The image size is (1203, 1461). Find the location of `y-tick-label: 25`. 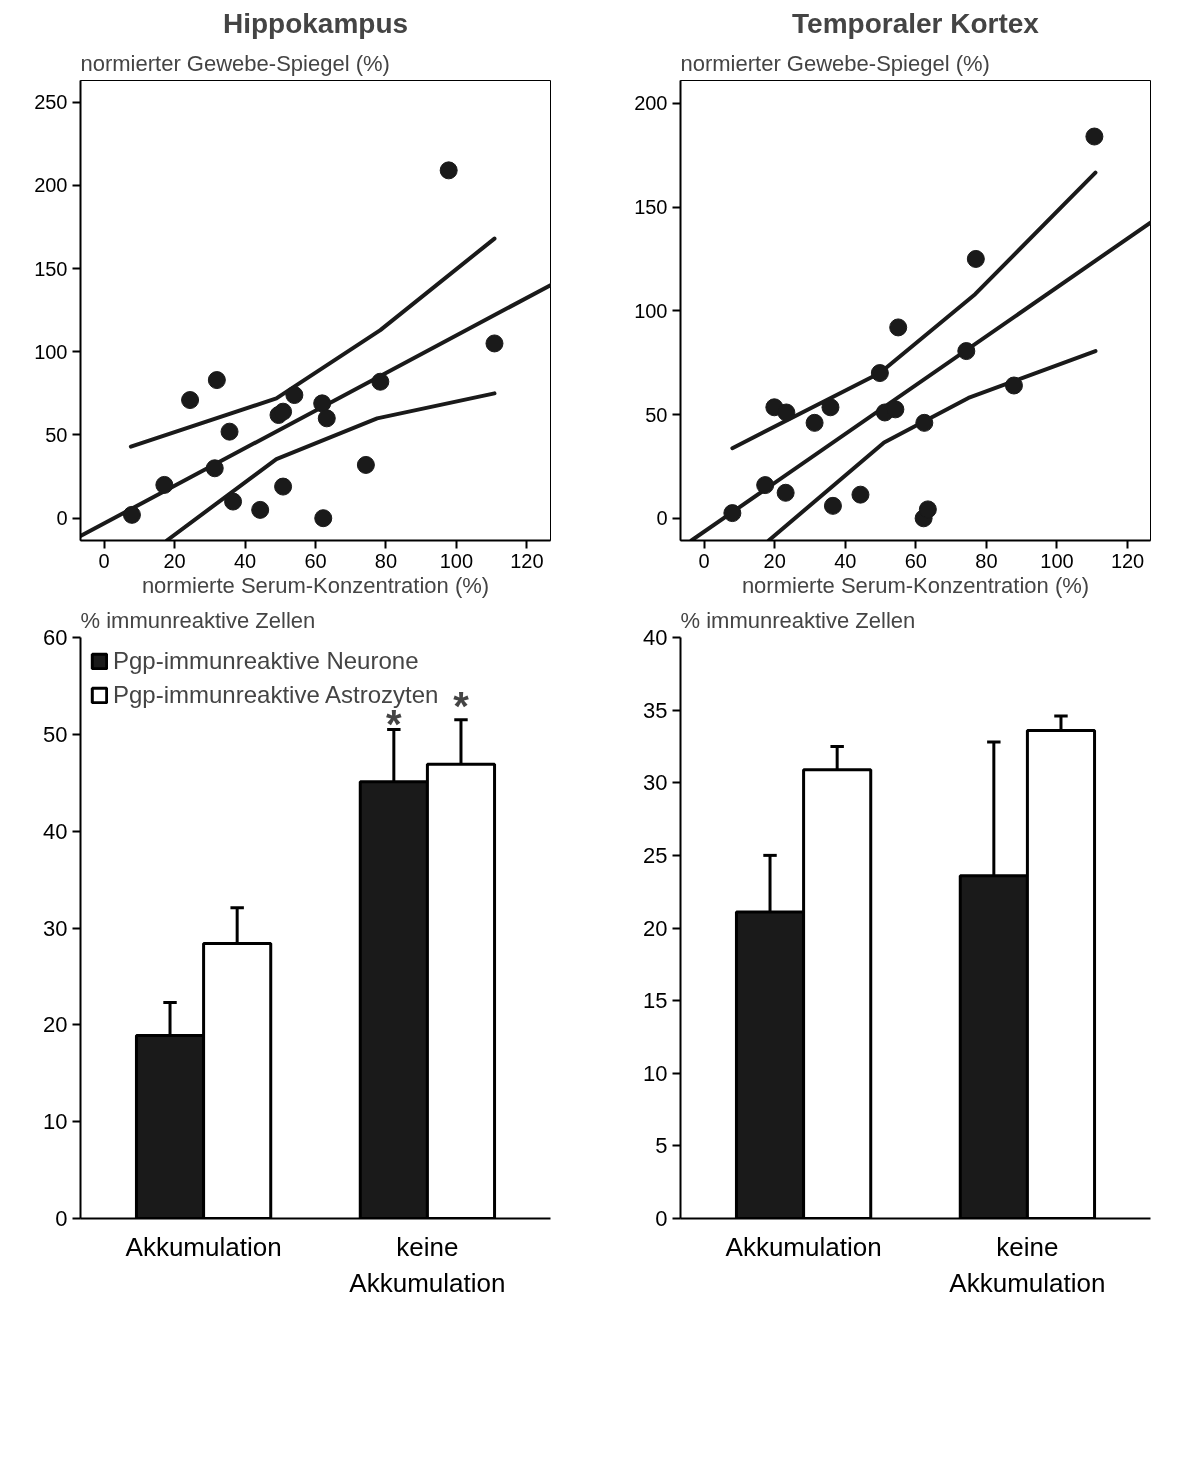

y-tick-label: 25 is located at coordinates (655, 855).